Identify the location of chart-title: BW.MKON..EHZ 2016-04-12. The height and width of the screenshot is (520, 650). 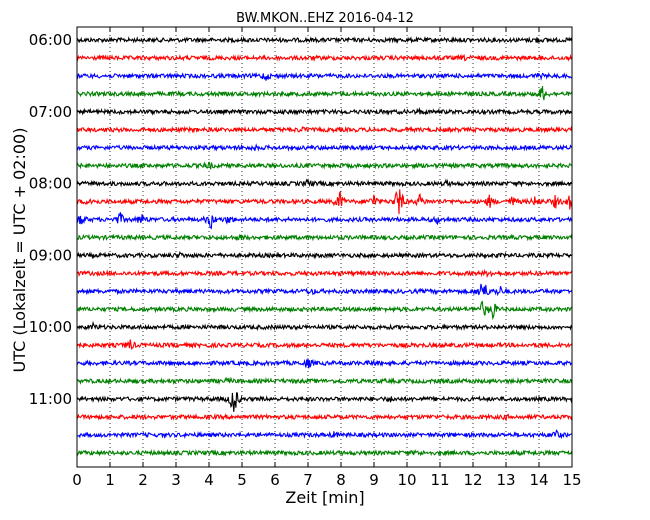
(325, 18).